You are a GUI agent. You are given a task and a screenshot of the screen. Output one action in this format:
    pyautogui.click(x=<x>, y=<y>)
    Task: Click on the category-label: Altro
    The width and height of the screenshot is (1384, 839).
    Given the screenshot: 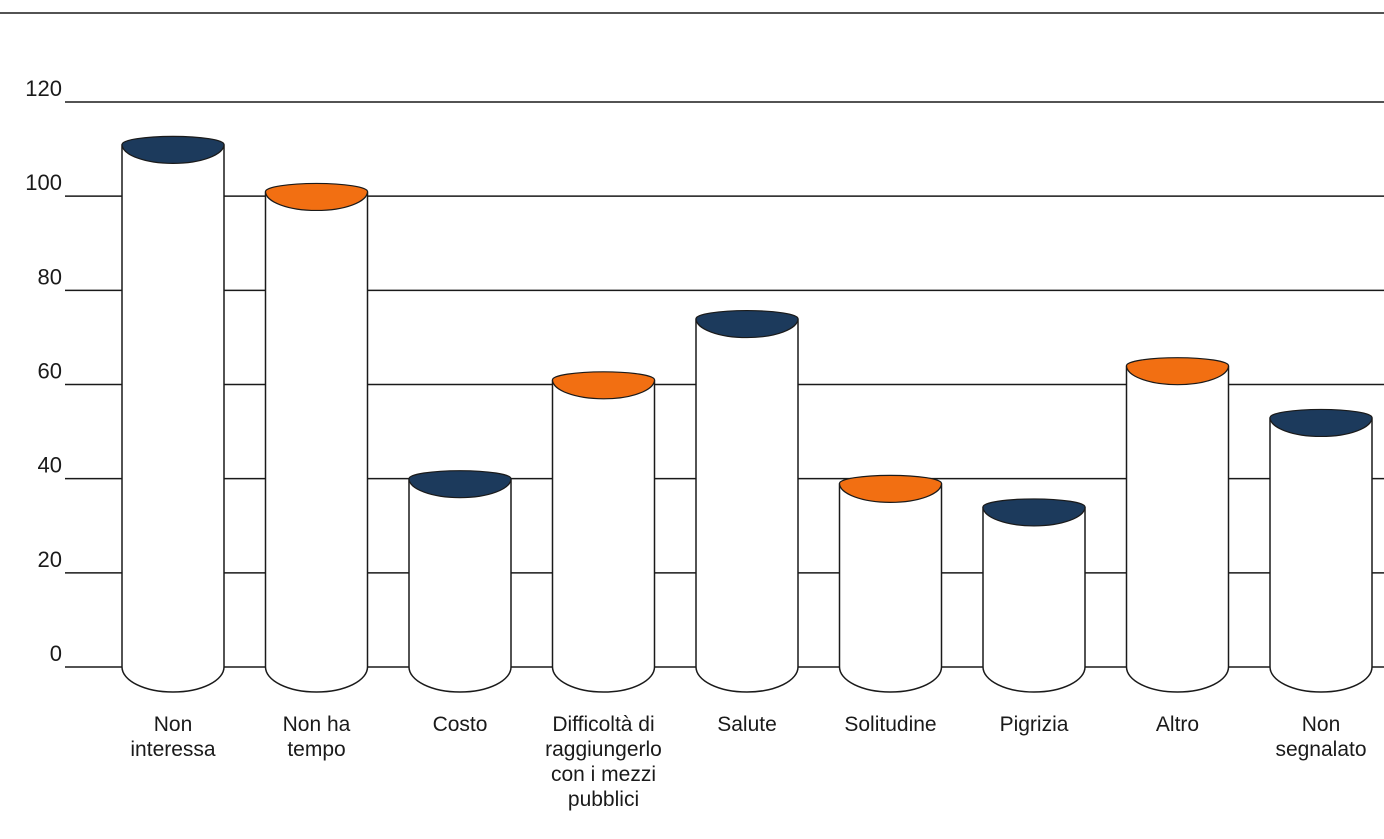 What is the action you would take?
    pyautogui.click(x=1177, y=724)
    